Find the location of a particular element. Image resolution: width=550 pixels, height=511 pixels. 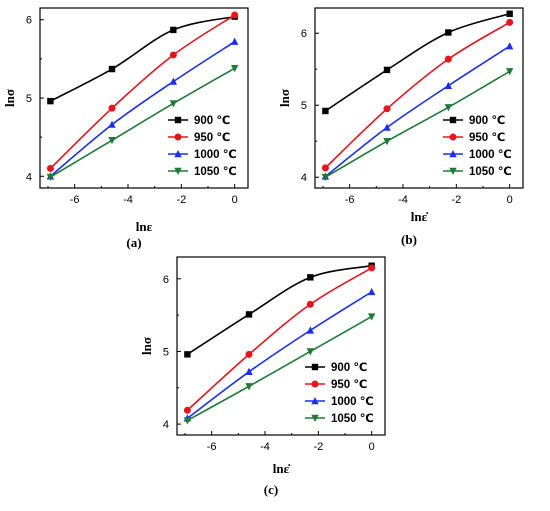

chart-c-series-line-900-c is located at coordinates (279, 310).